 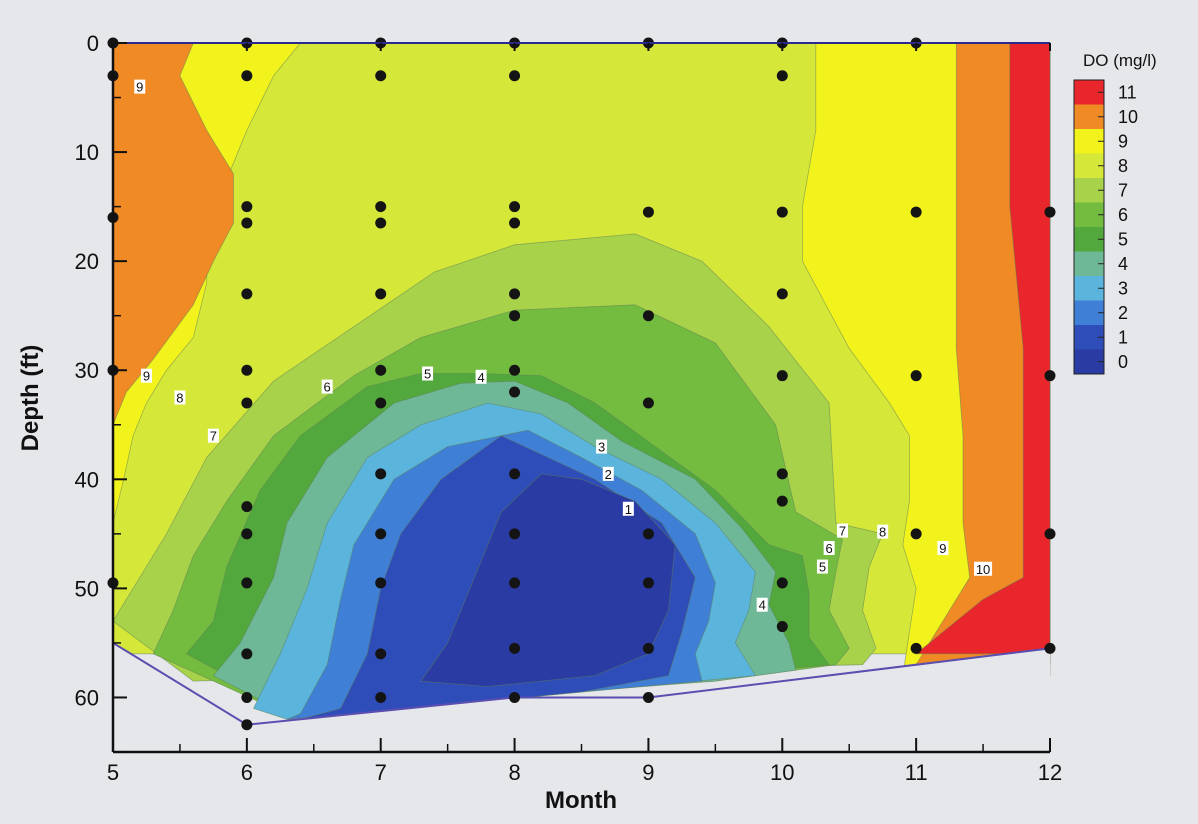 What do you see at coordinates (87, 152) in the screenshot?
I see `y-tick-label: 10` at bounding box center [87, 152].